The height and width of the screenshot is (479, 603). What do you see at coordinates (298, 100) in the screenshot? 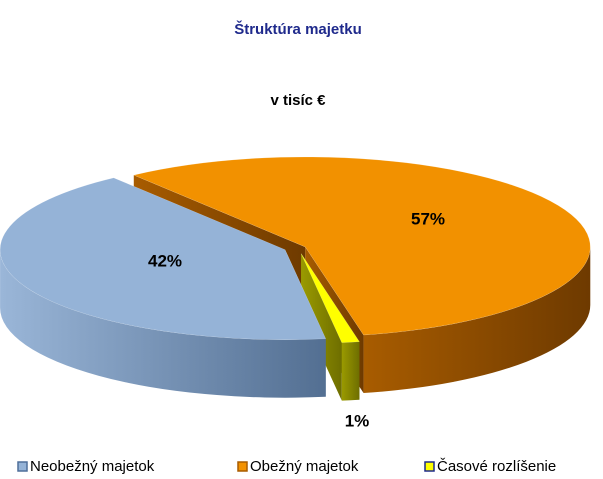
I see `chart-subtitle: v tisíc €` at bounding box center [298, 100].